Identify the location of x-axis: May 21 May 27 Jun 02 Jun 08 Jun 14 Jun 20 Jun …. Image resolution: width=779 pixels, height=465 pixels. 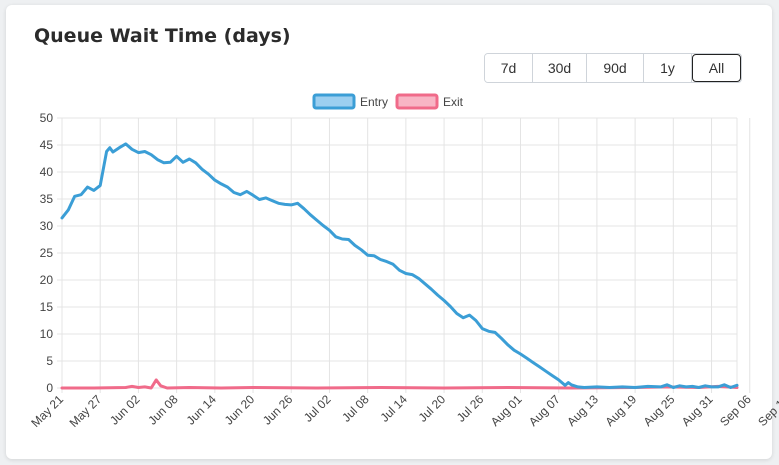
(403, 411).